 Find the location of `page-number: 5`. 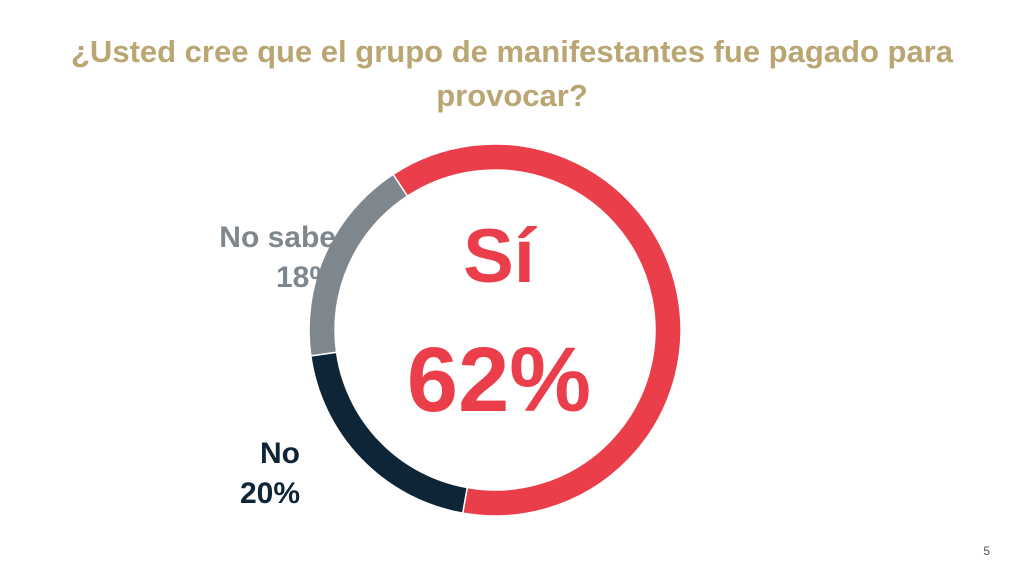

page-number: 5 is located at coordinates (986, 551).